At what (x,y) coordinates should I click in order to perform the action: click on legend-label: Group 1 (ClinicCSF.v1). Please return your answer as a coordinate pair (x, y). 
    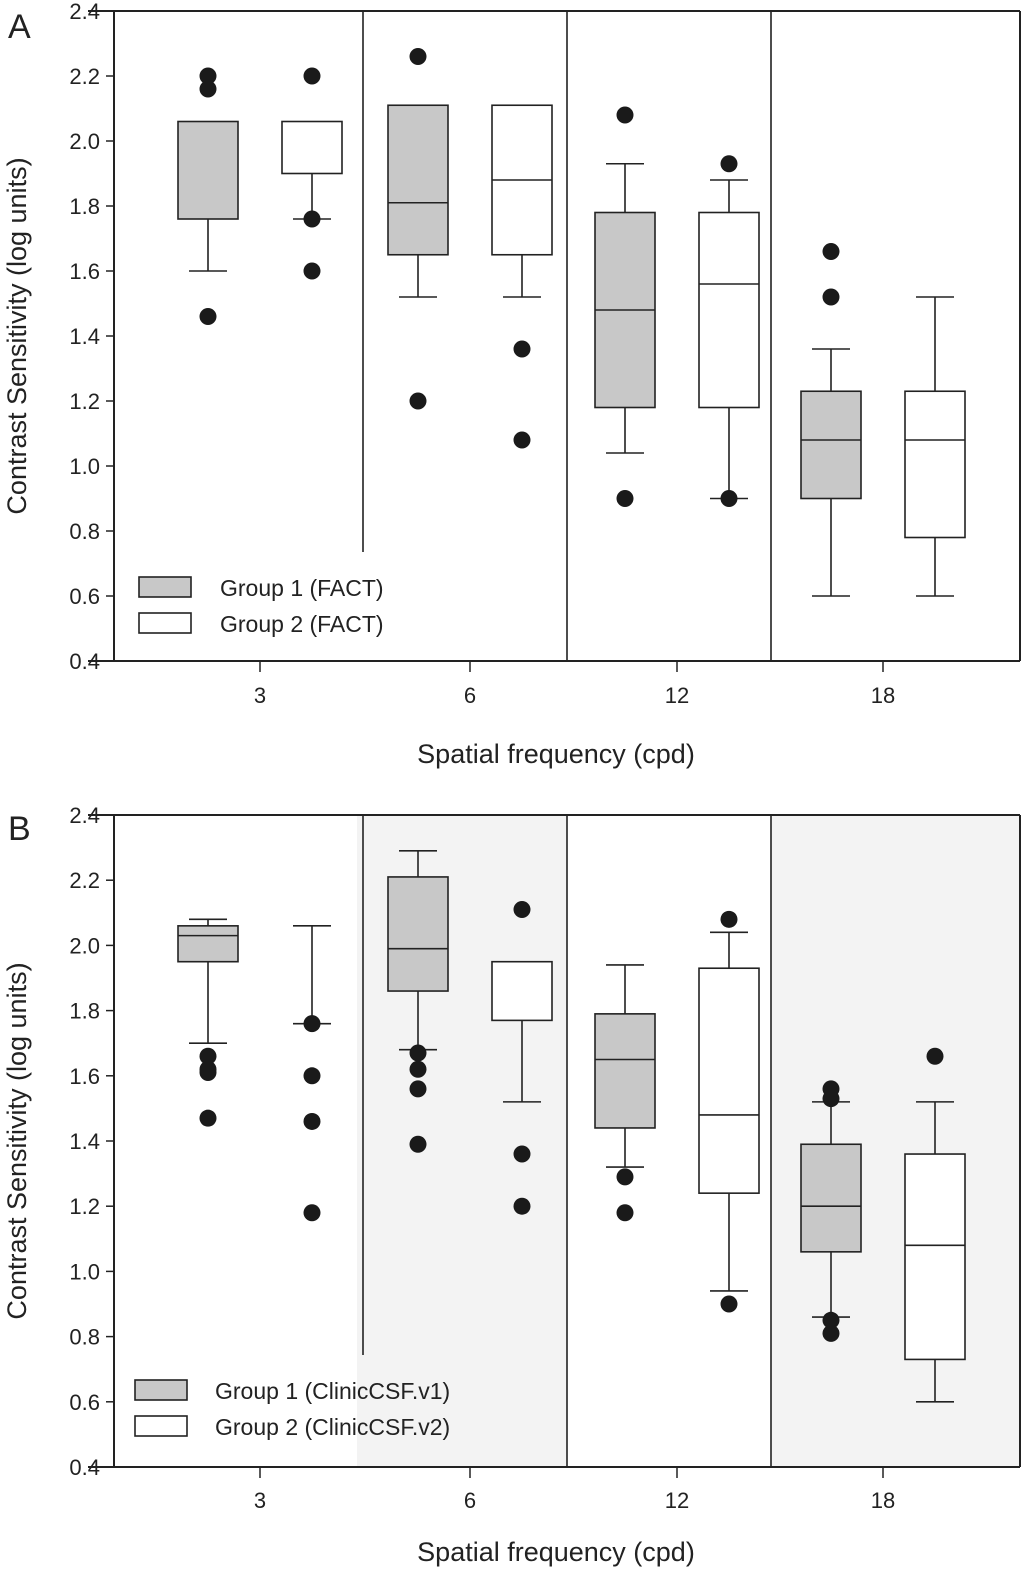
    Looking at the image, I should click on (332, 1391).